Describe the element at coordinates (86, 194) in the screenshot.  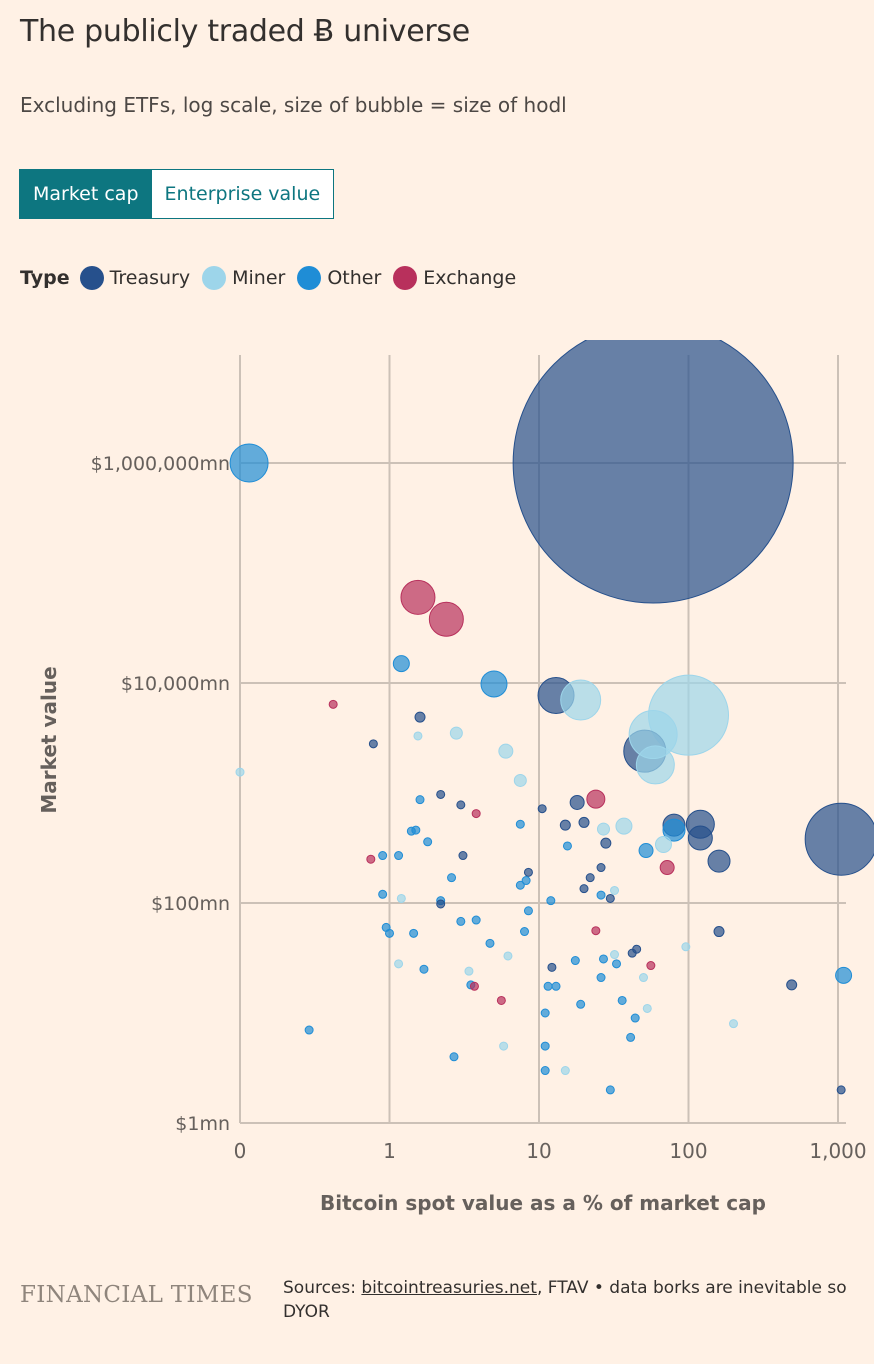
I see `market-cap-button: Market cap` at that location.